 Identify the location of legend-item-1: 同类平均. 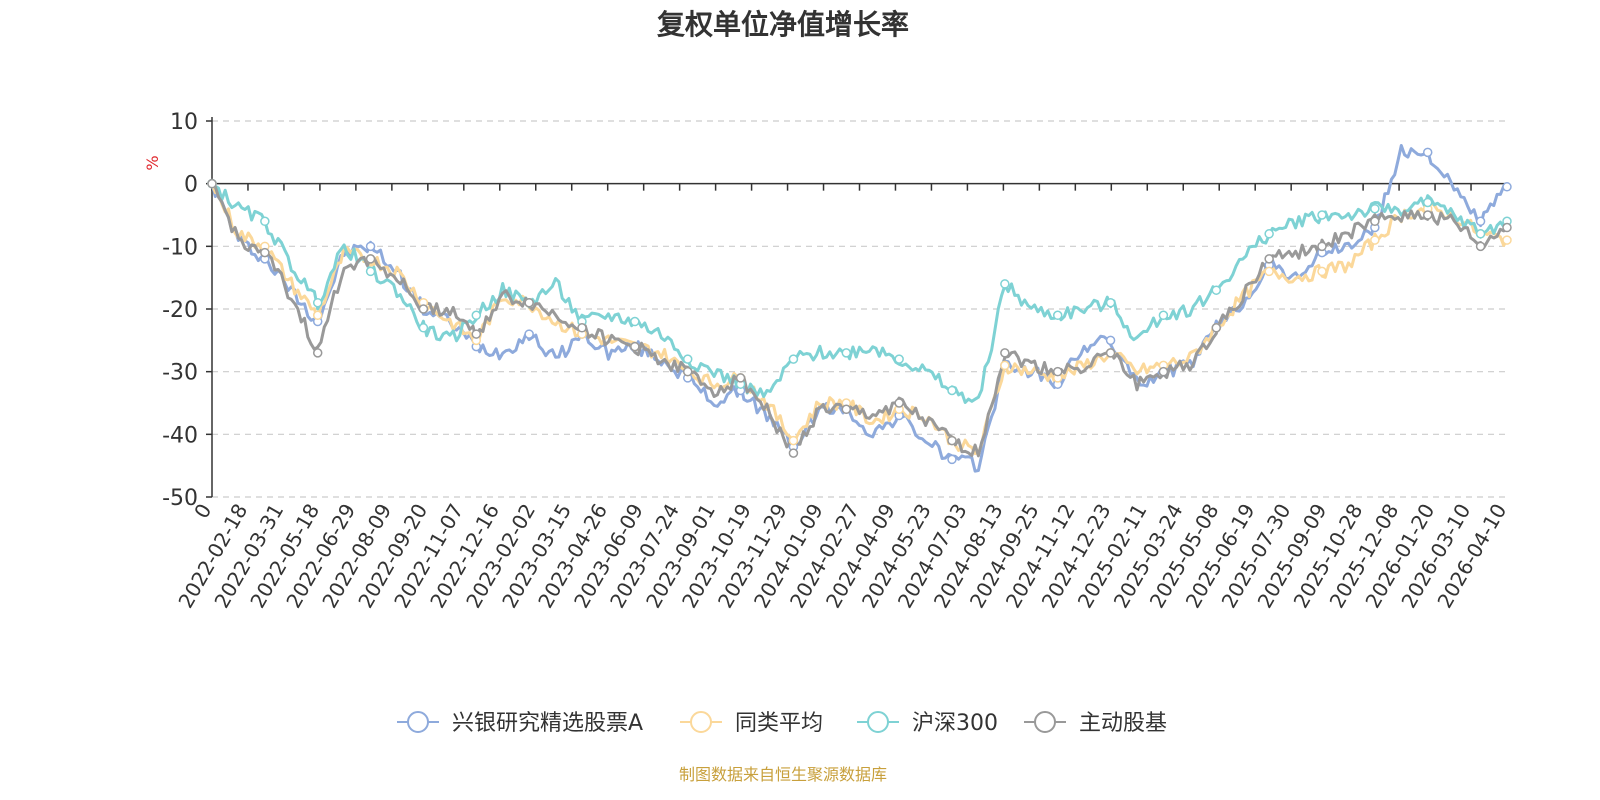
(751, 723).